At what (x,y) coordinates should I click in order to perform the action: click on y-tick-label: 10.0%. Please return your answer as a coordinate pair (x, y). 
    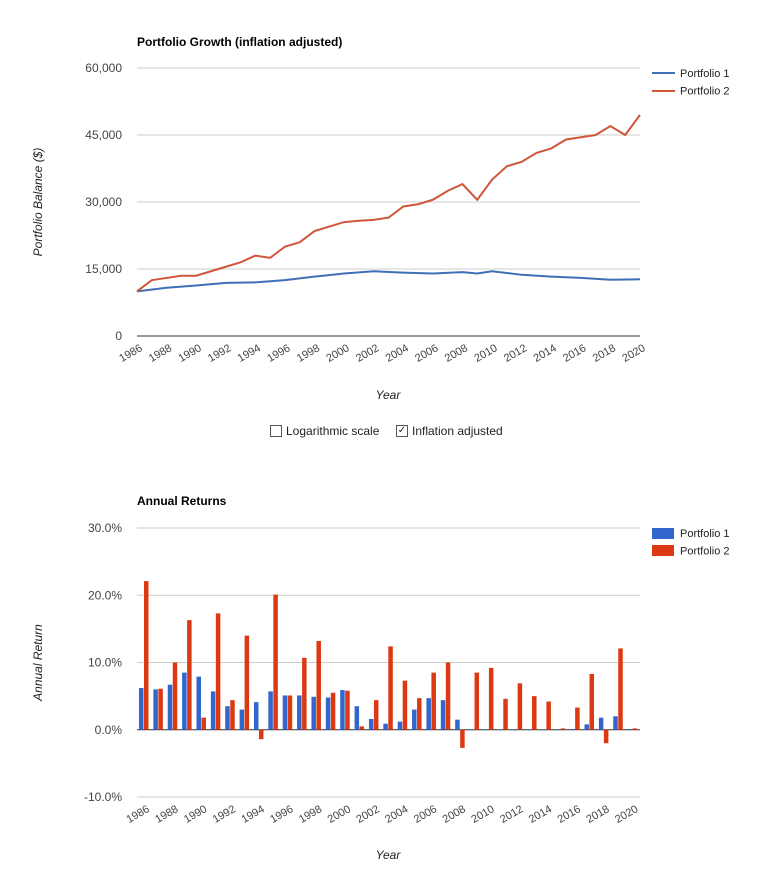
    Looking at the image, I should click on (105, 663).